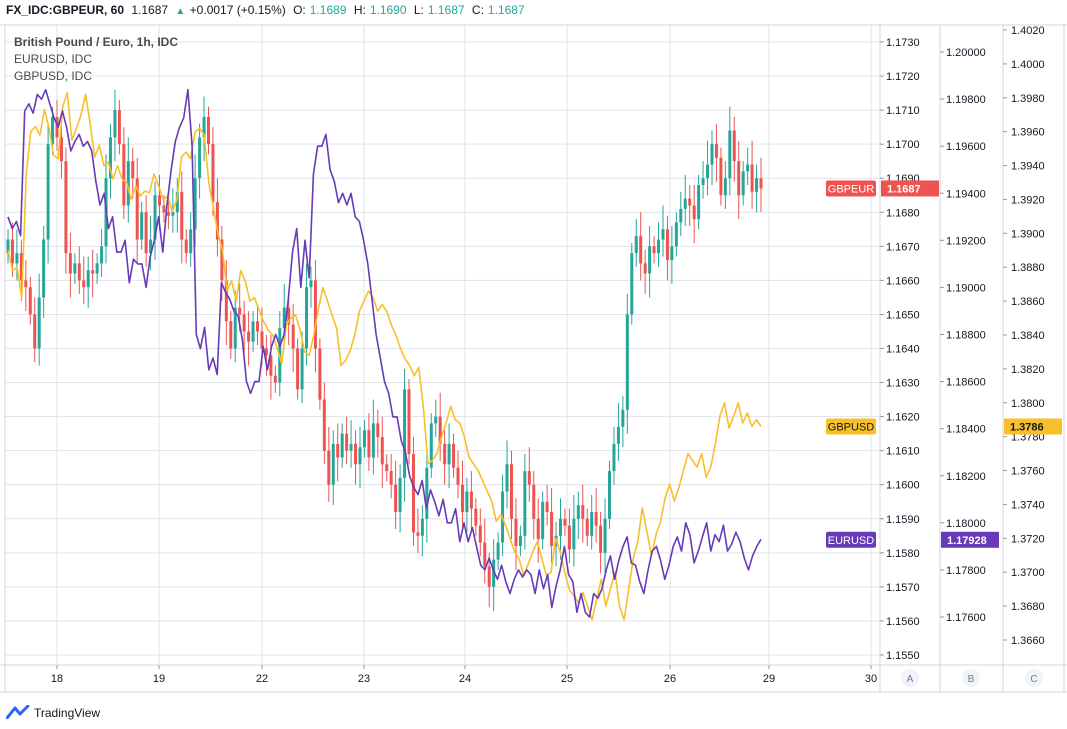  Describe the element at coordinates (1033, 426) in the screenshot. I see `gbpusd-badge-value-bg` at that location.